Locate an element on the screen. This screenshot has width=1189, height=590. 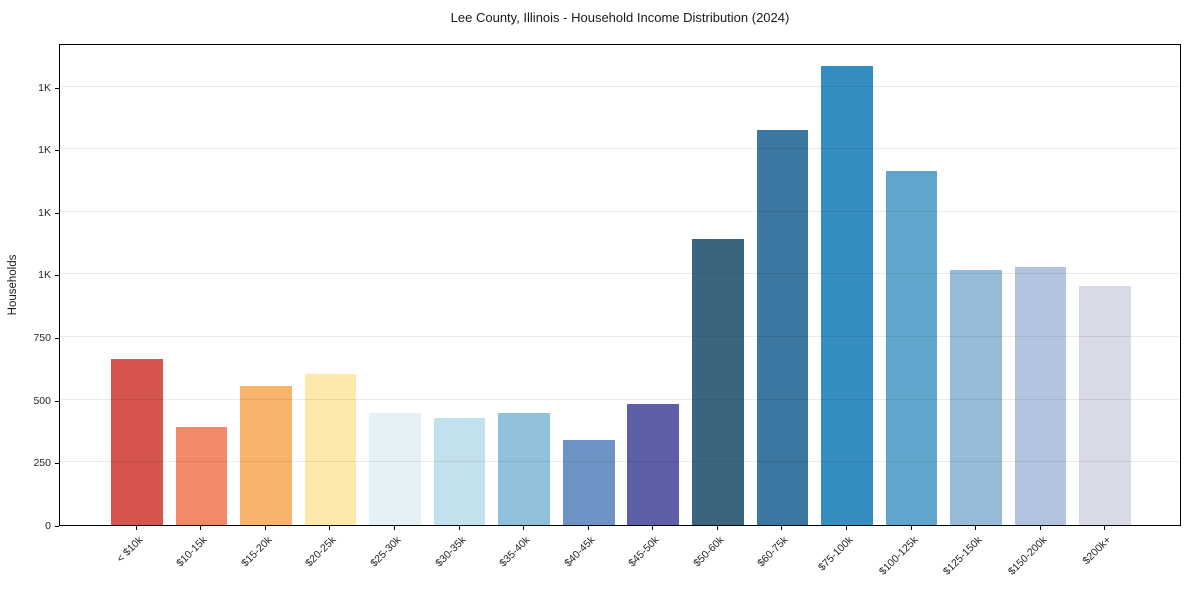
x-tick-label: $125-150k is located at coordinates (962, 556).